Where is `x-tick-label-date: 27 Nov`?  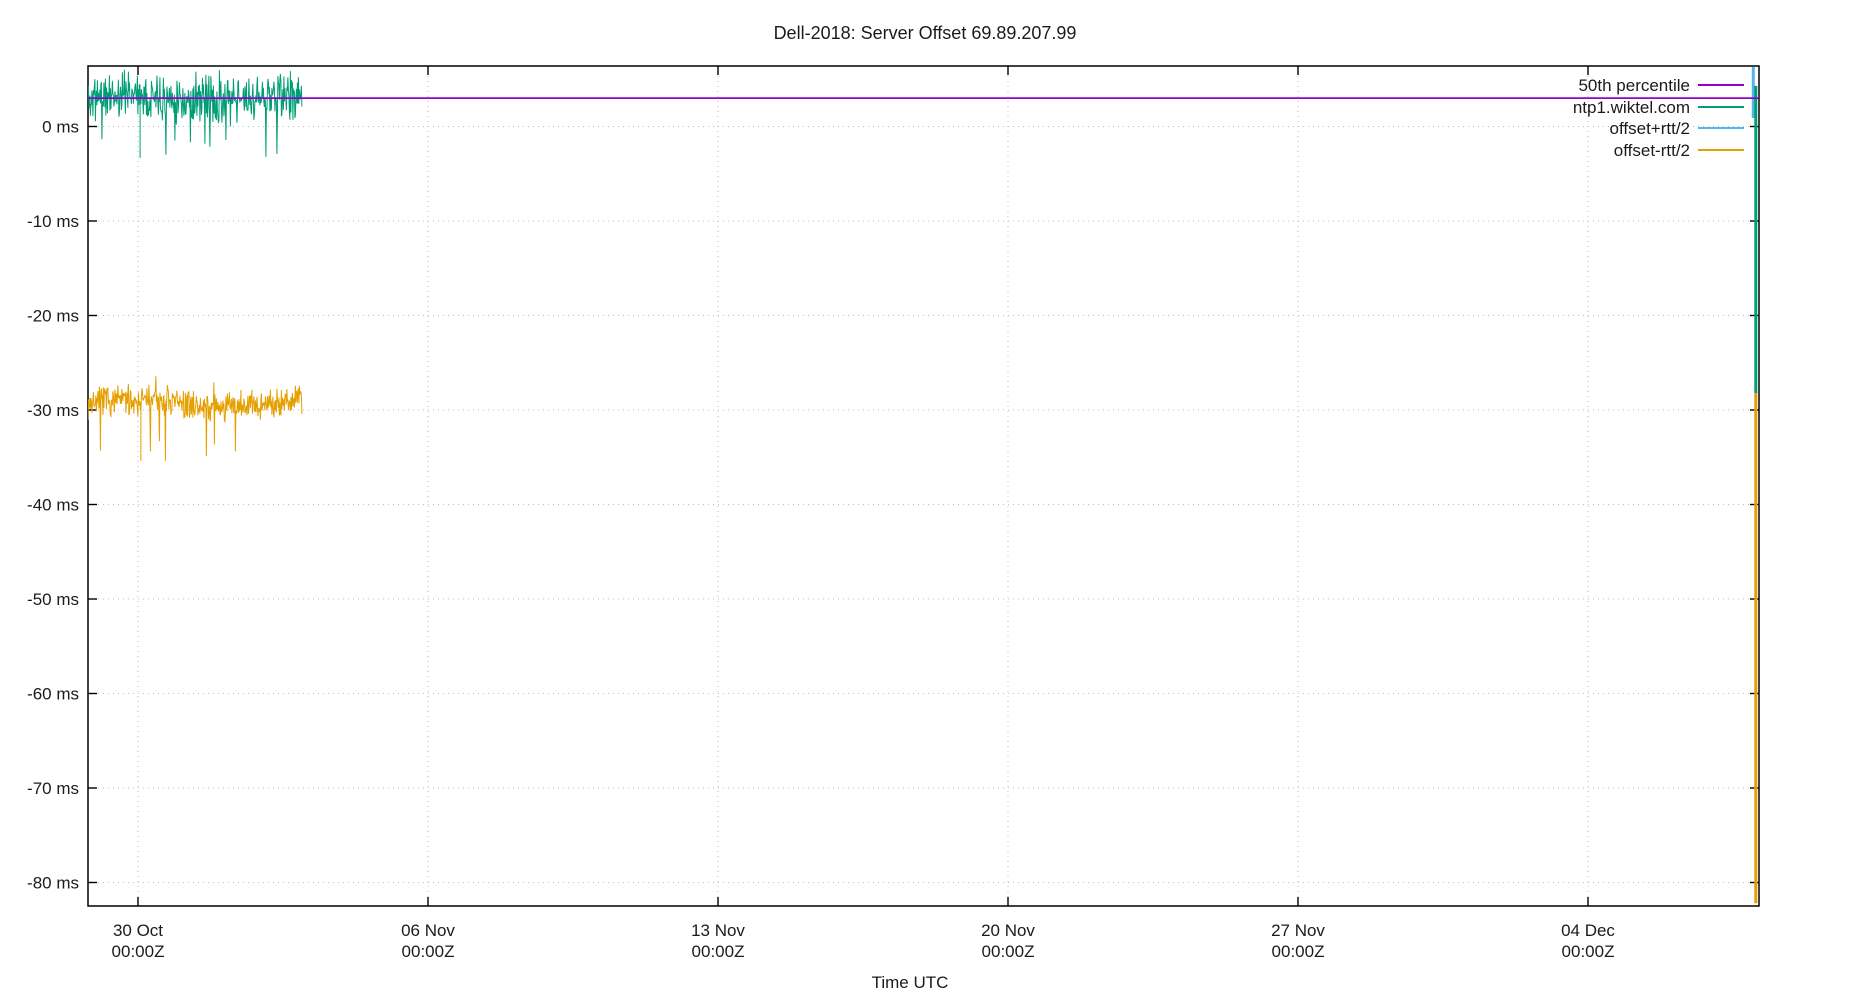 x-tick-label-date: 27 Nov is located at coordinates (1298, 930).